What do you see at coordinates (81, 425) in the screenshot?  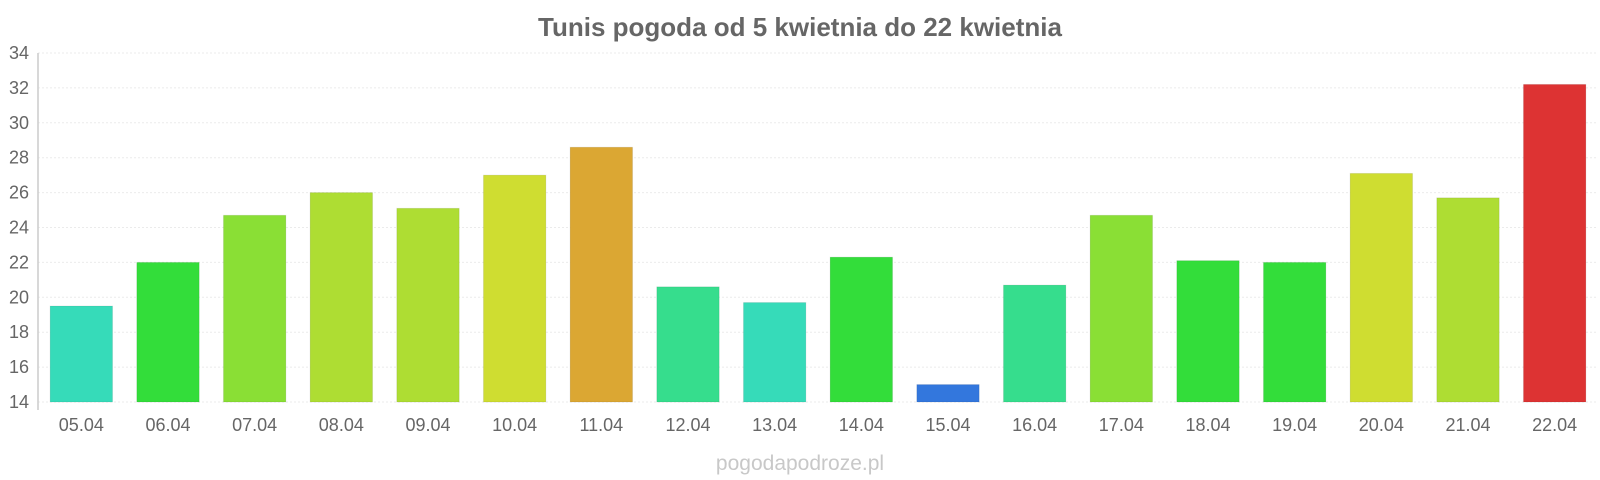 I see `x-tick-label: 05.04` at bounding box center [81, 425].